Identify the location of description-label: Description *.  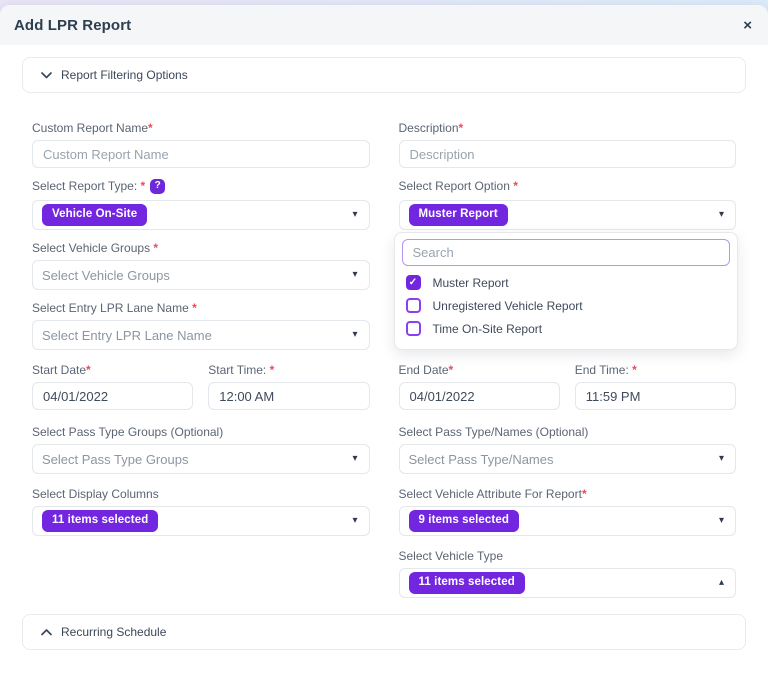
(431, 128).